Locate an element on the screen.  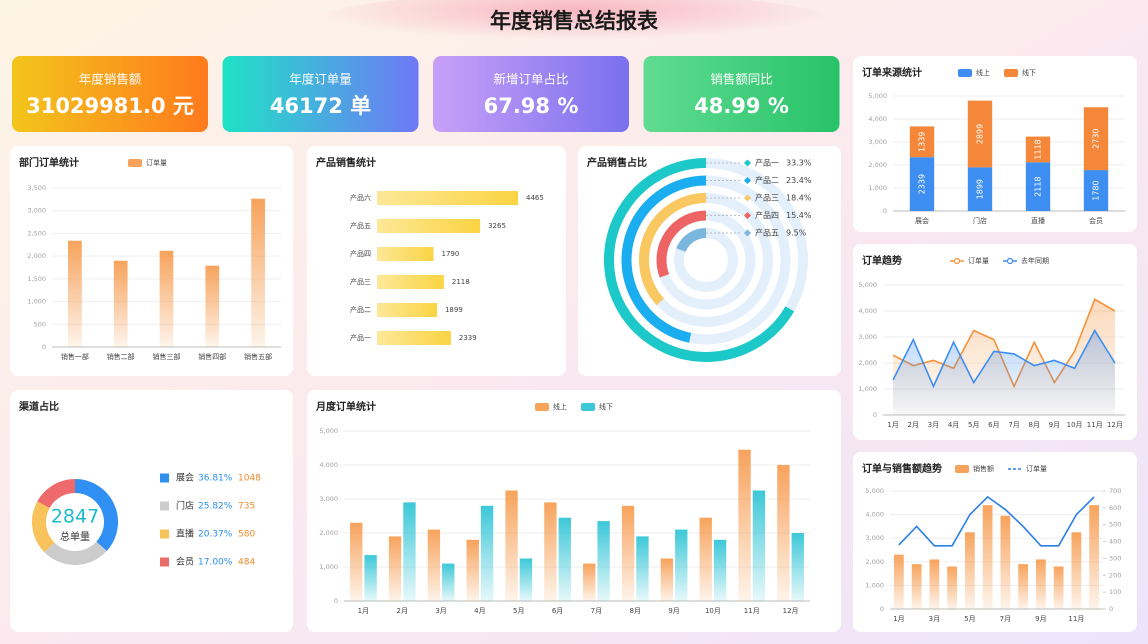
center-value: 2847 is located at coordinates (75, 517).